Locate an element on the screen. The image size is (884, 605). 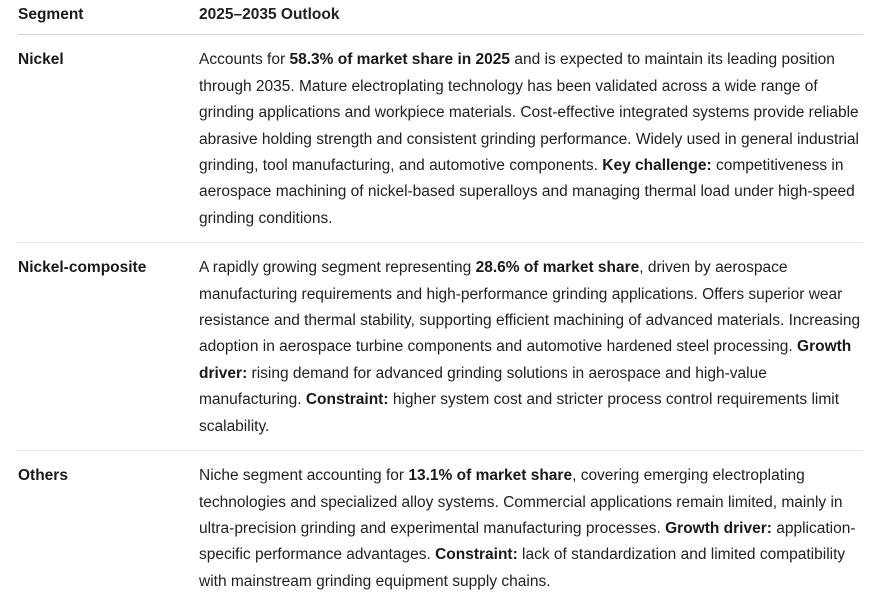
column-header-segment: Segment is located at coordinates (51, 14).